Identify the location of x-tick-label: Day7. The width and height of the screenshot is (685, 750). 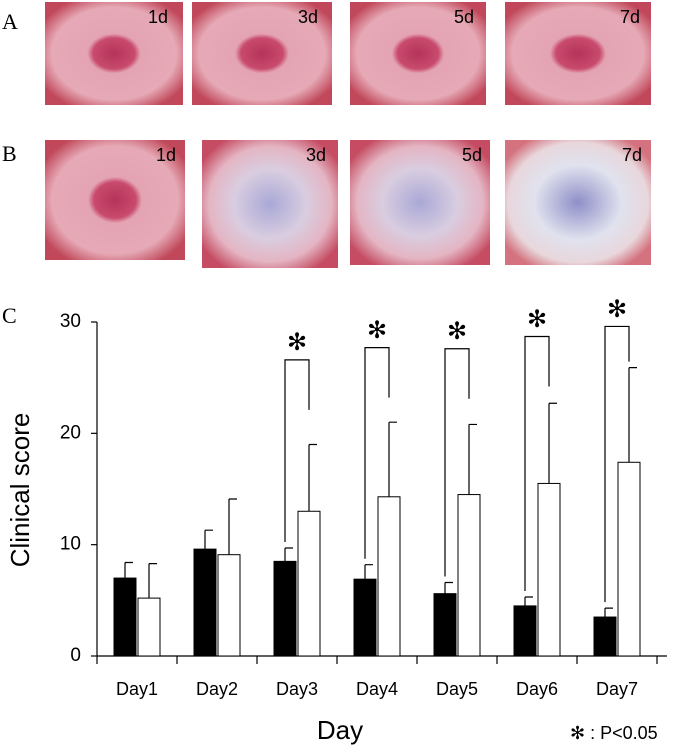
(617, 689).